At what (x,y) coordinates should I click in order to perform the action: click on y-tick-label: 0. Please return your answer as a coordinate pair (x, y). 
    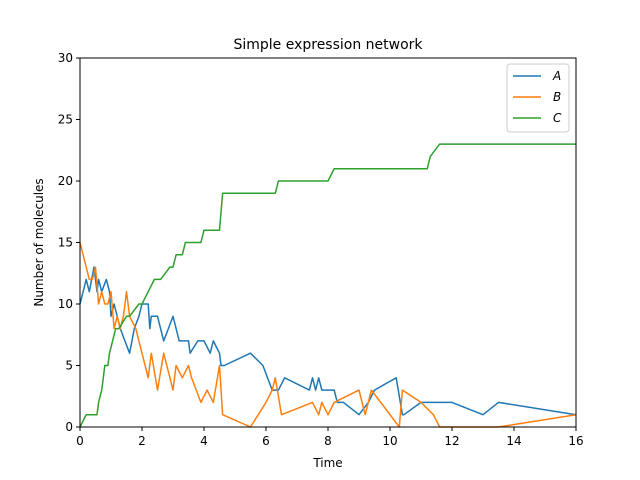
    Looking at the image, I should click on (69, 427).